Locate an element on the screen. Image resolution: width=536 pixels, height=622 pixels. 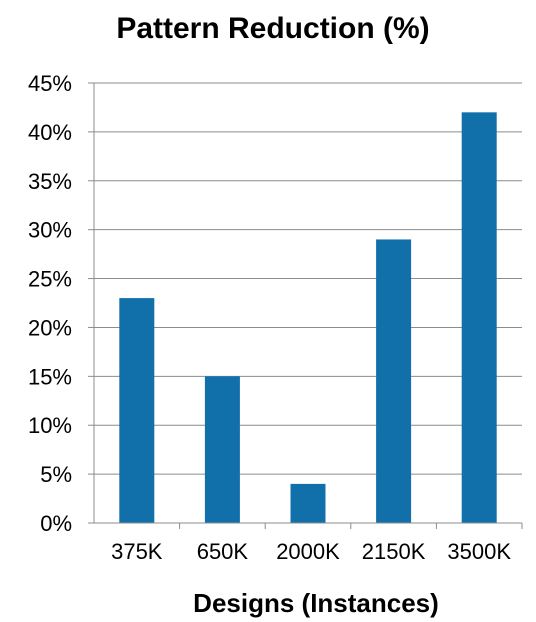
bar-2000K is located at coordinates (308, 503).